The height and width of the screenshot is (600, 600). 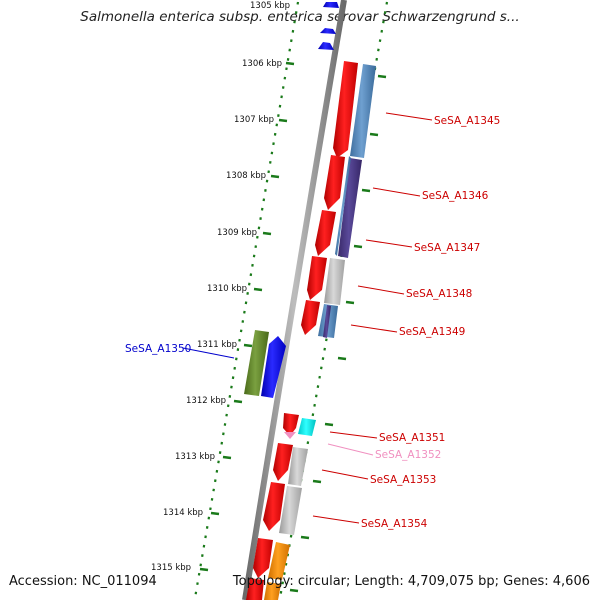 What do you see at coordinates (307, 427) in the screenshot?
I see `gene-cds-cyan` at bounding box center [307, 427].